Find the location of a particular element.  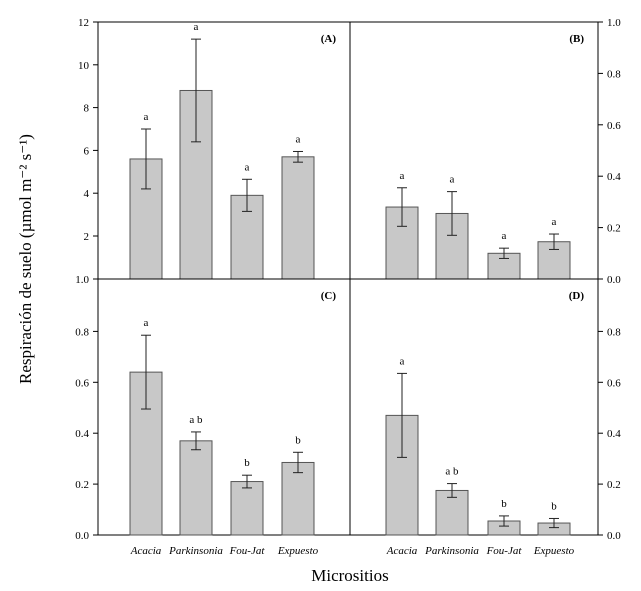

y-axis-title: Respiración de suelo (µmol m⁻² s⁻¹) is located at coordinates (25, 259).